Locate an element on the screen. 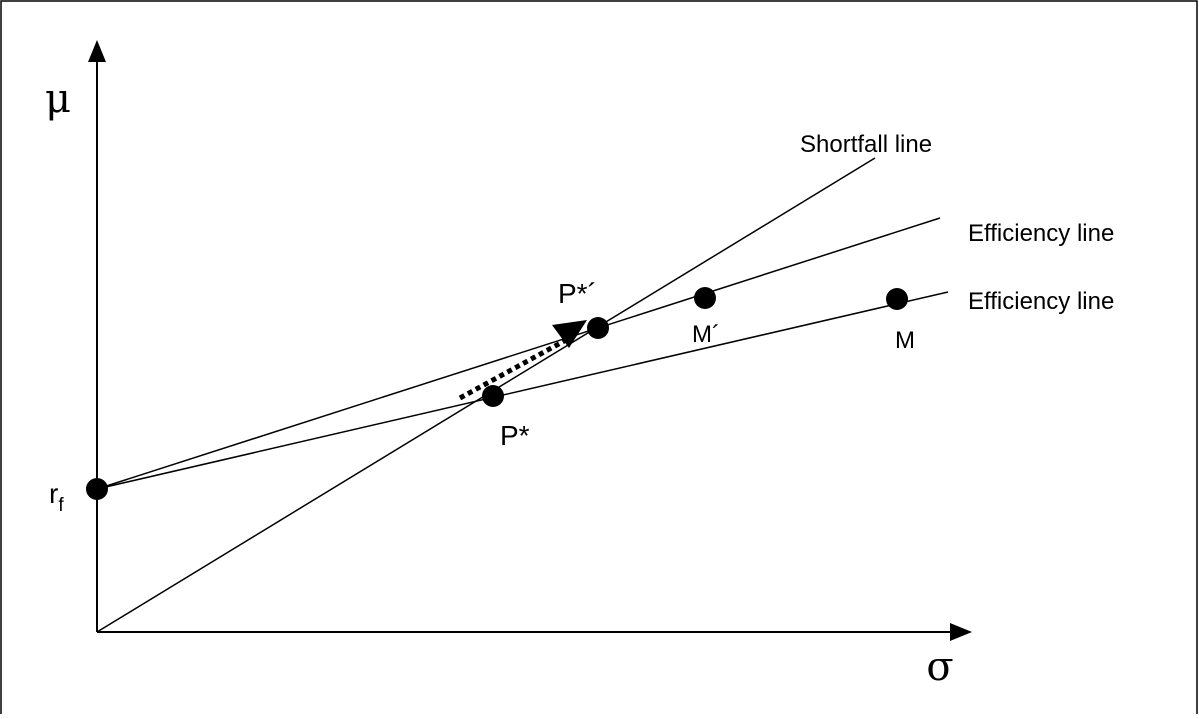 This screenshot has width=1199, height=719. point-rf is located at coordinates (97, 489).